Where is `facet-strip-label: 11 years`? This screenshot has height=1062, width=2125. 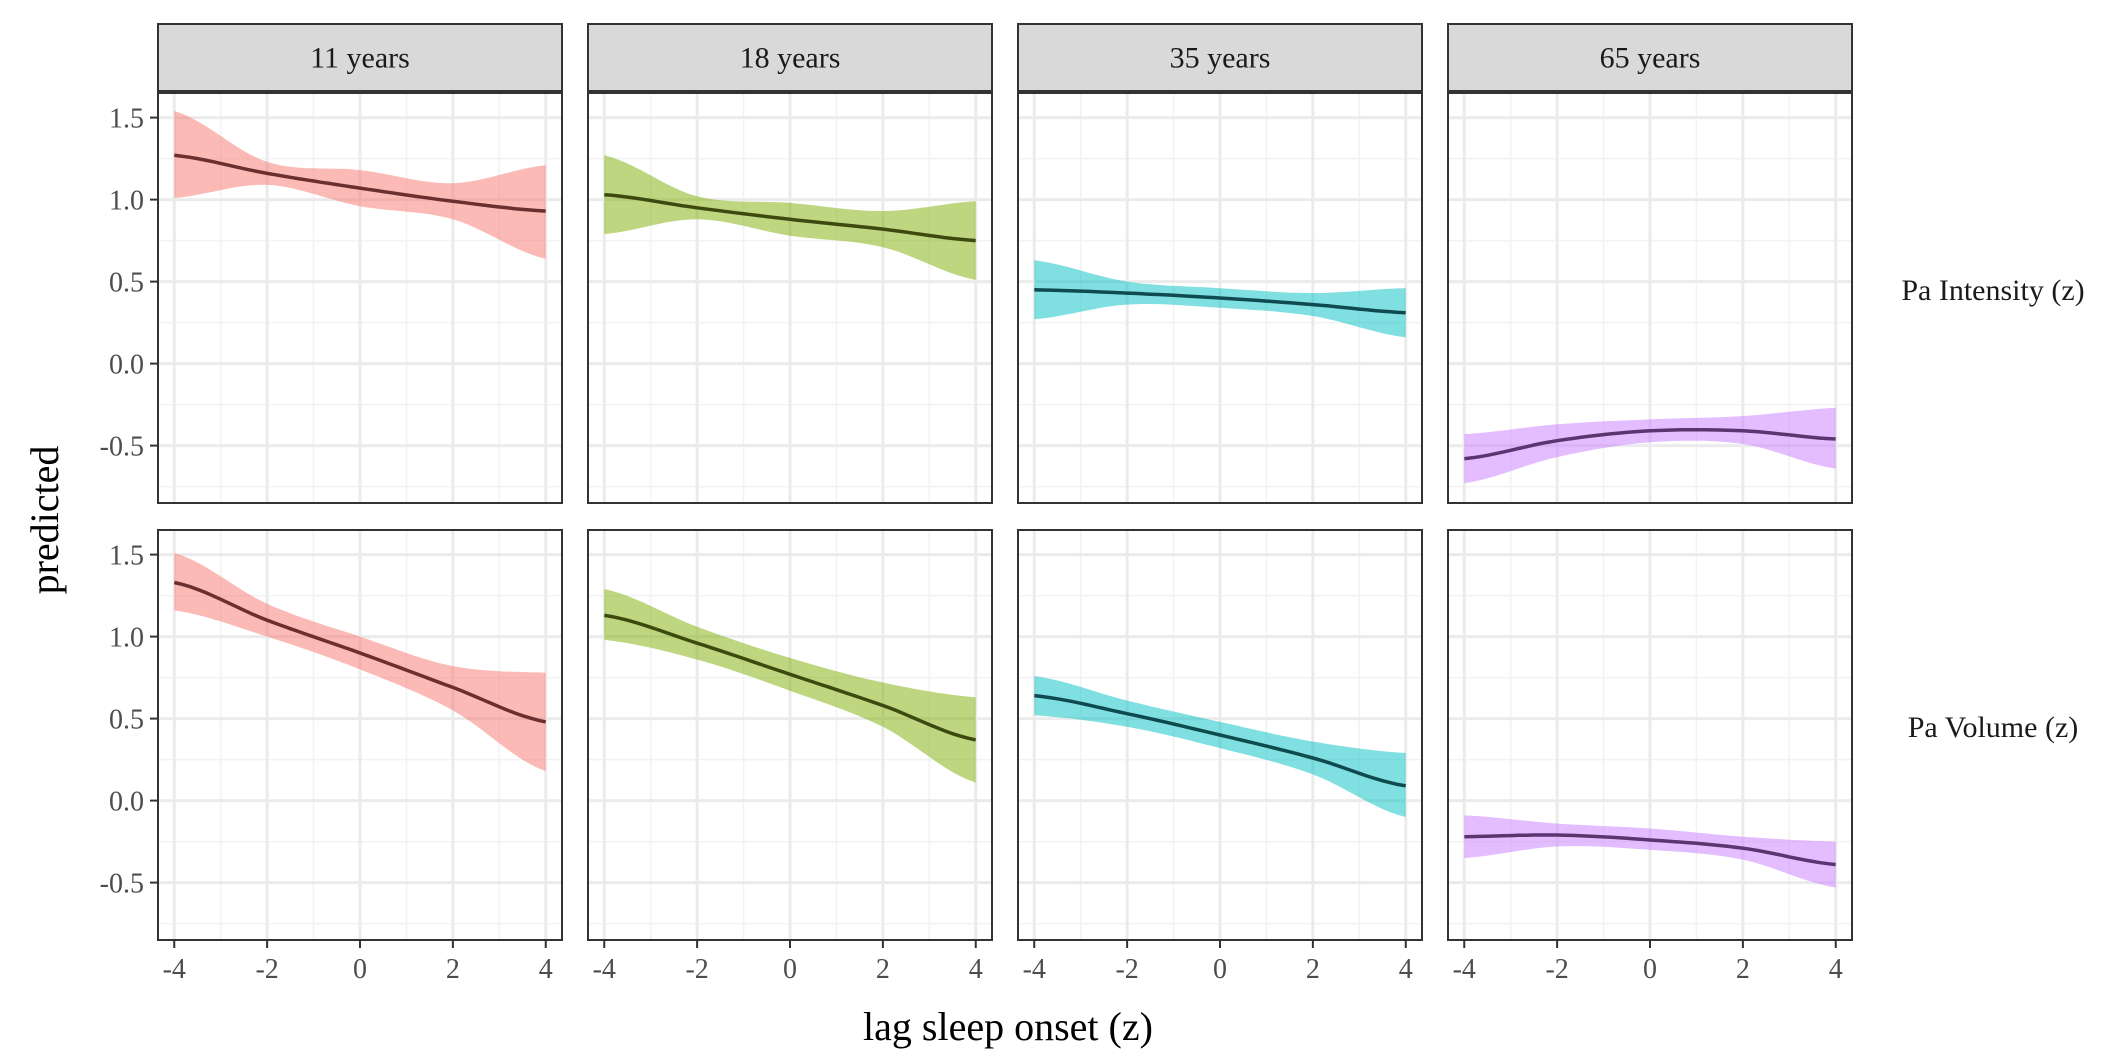 facet-strip-label: 11 years is located at coordinates (360, 58).